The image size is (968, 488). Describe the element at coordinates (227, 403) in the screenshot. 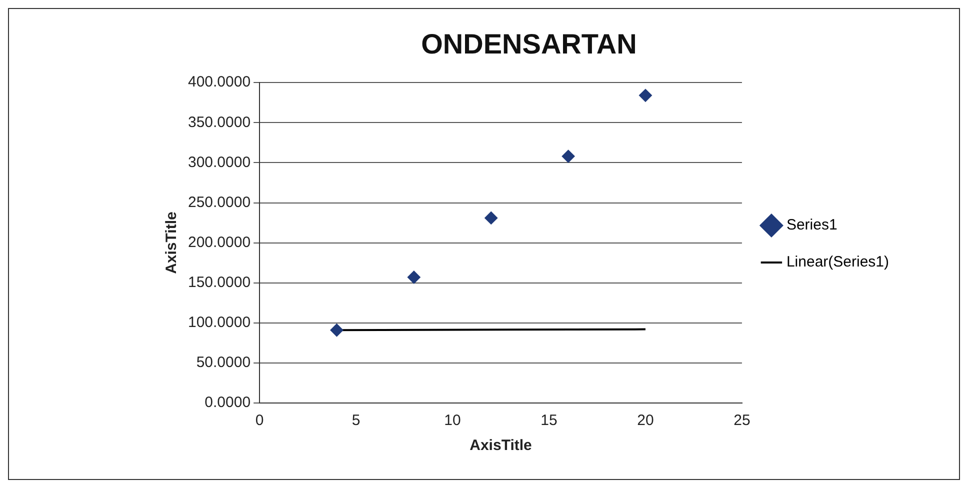

I see `y-tick-label: 0.0000` at that location.